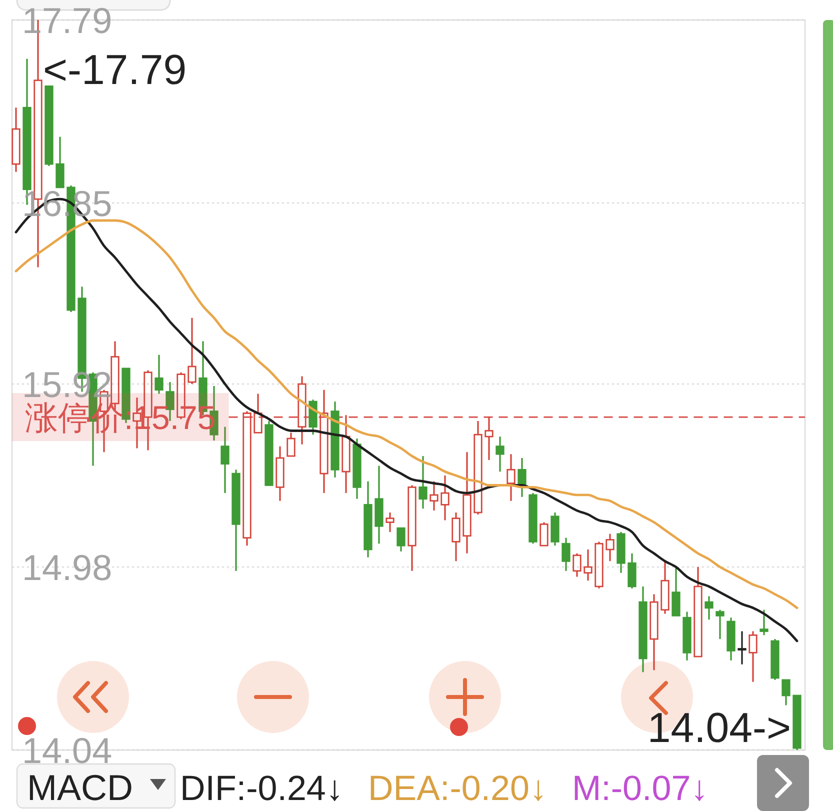  I want to click on text: DEA:-0.20↓, so click(457, 788).